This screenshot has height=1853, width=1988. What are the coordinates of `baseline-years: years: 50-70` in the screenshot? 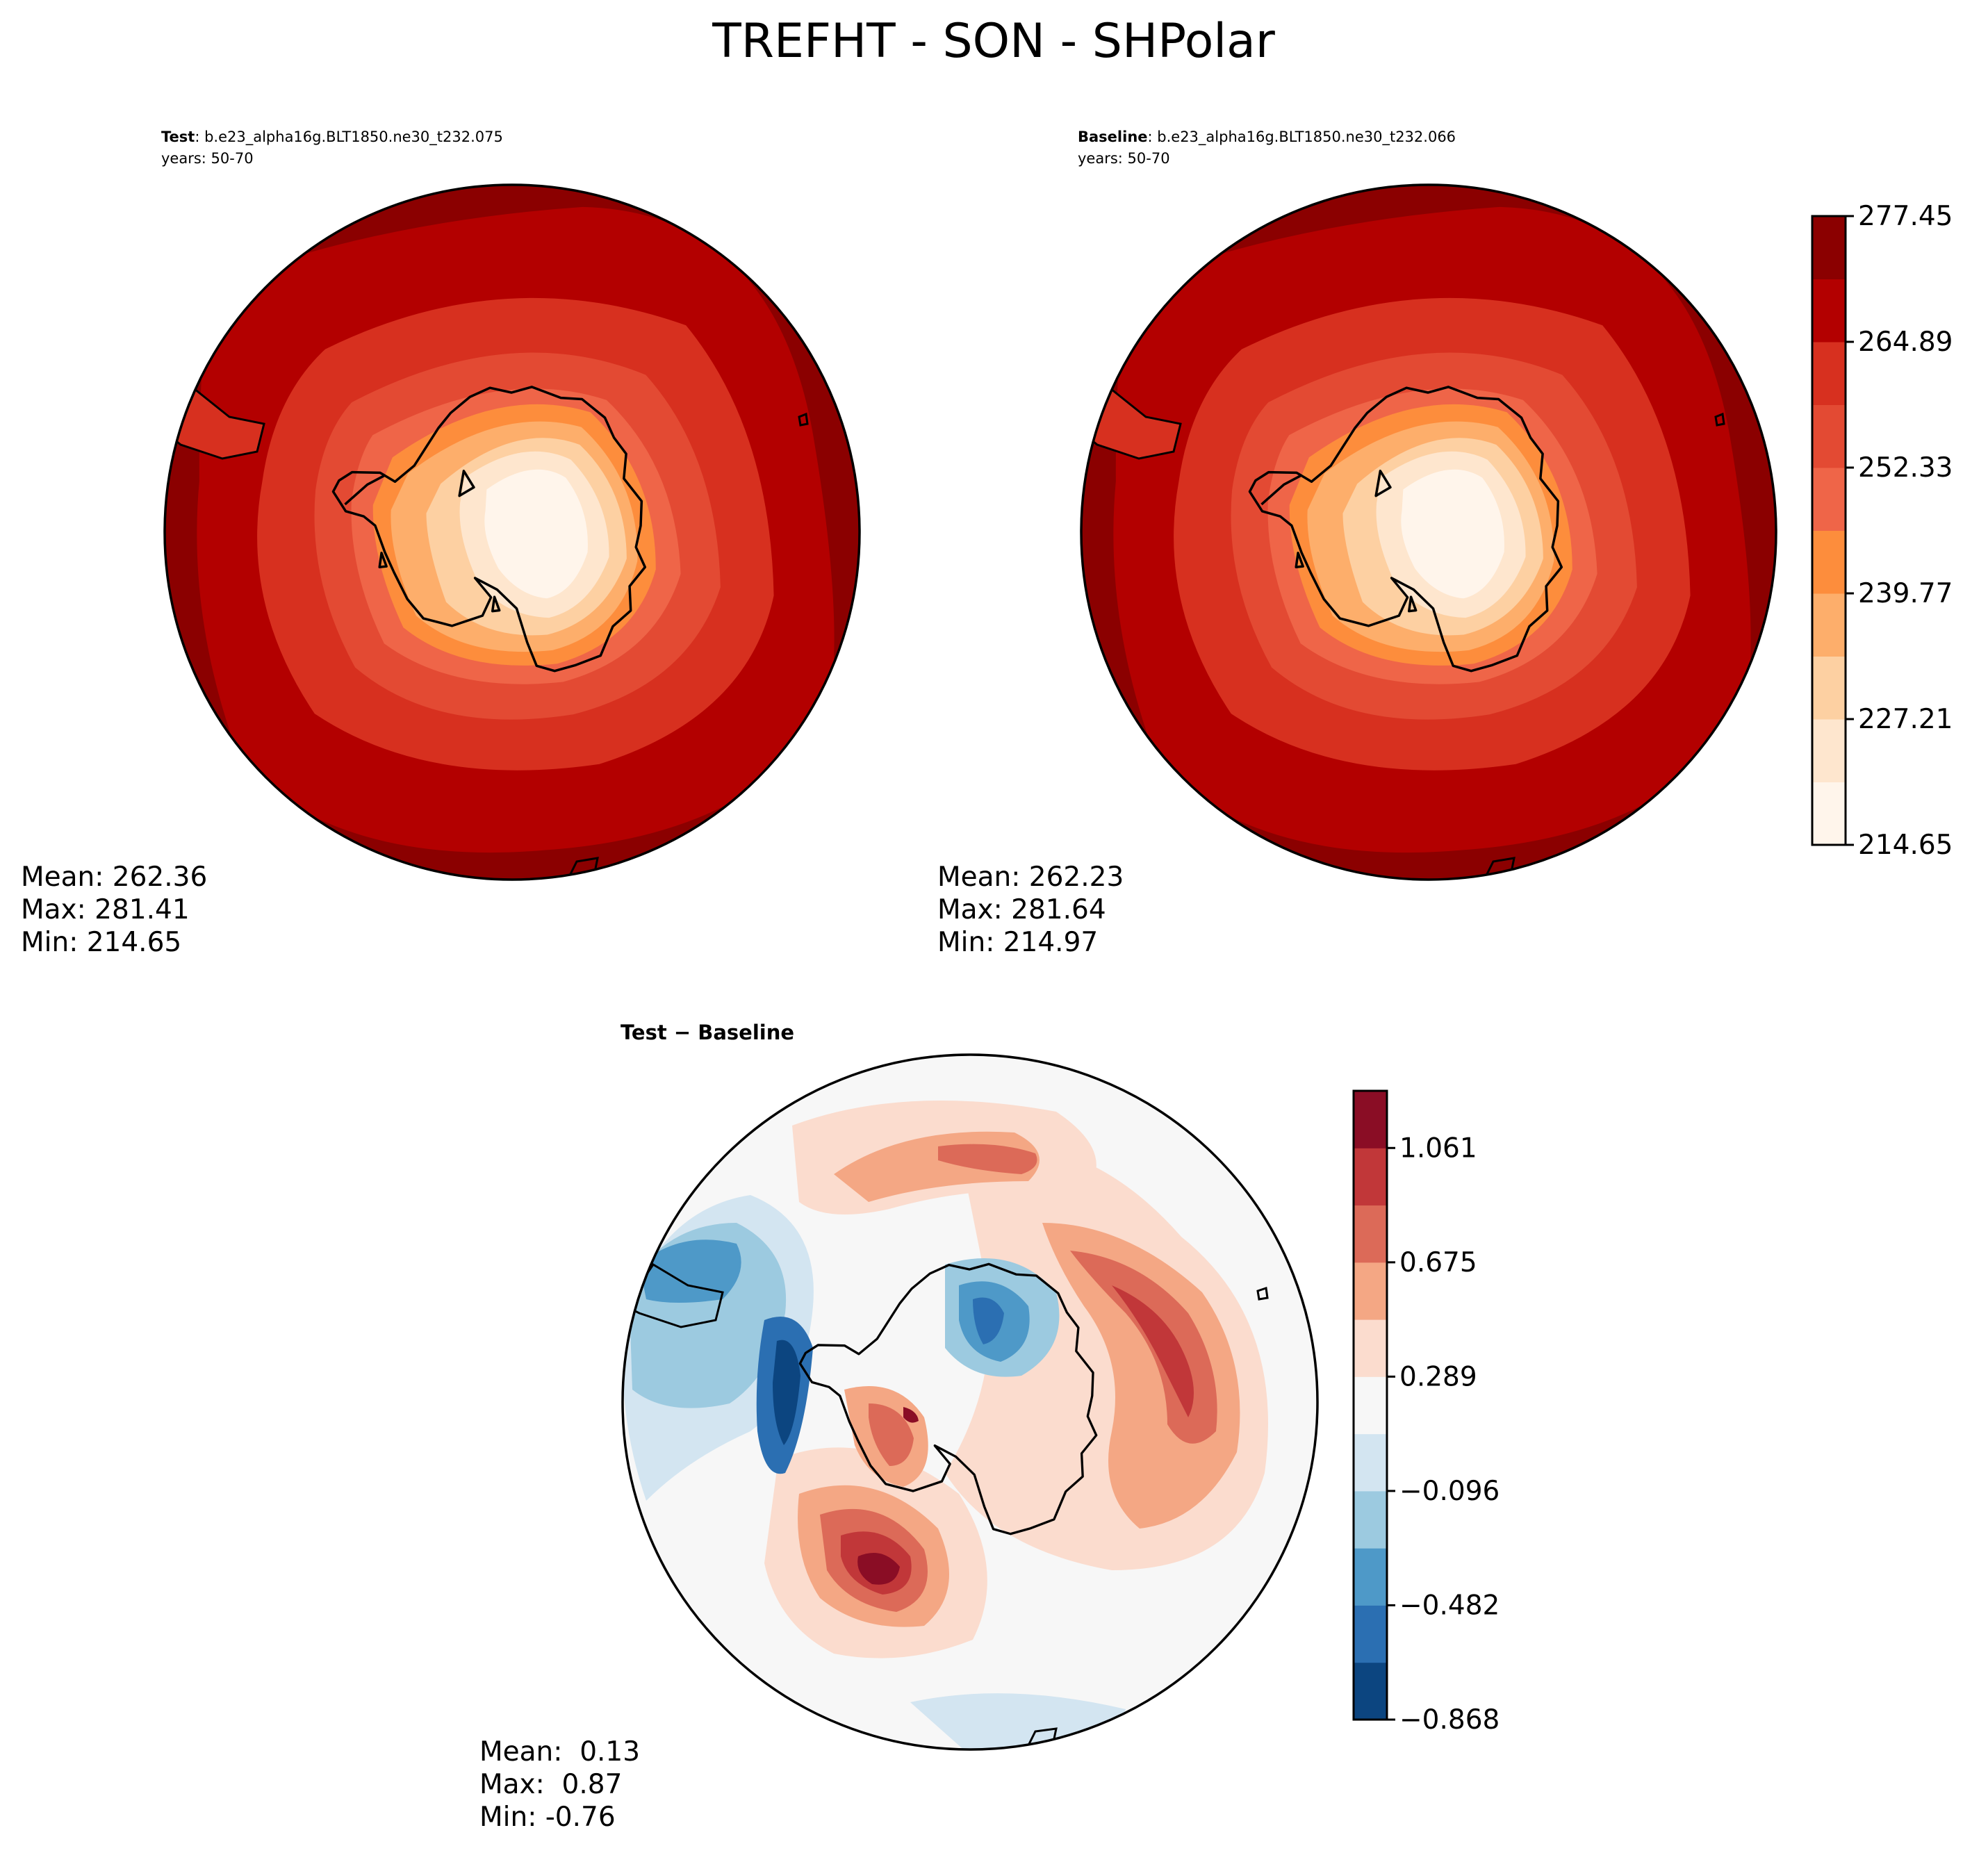 It's located at (1124, 158).